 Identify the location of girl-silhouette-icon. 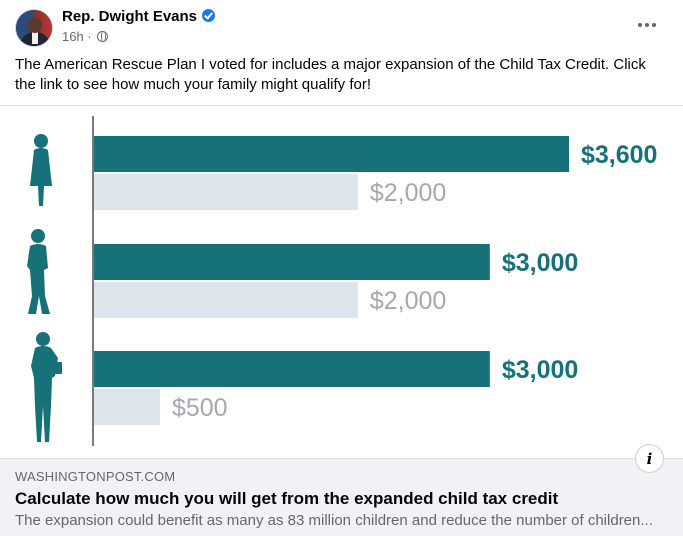
(41, 170).